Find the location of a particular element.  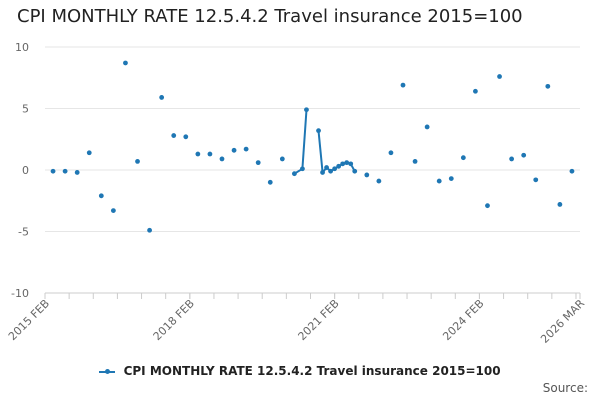

y-tick-label: 5 is located at coordinates (25, 109).